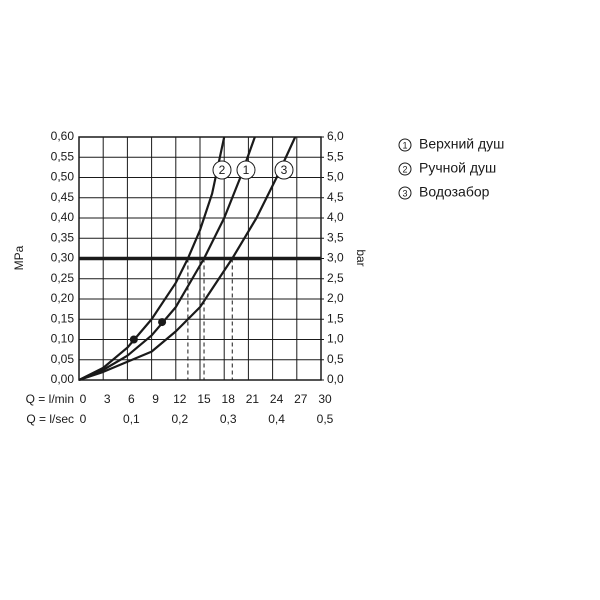 The height and width of the screenshot is (600, 600). I want to click on x2-axis-label: Q = l/sec, so click(50, 419).